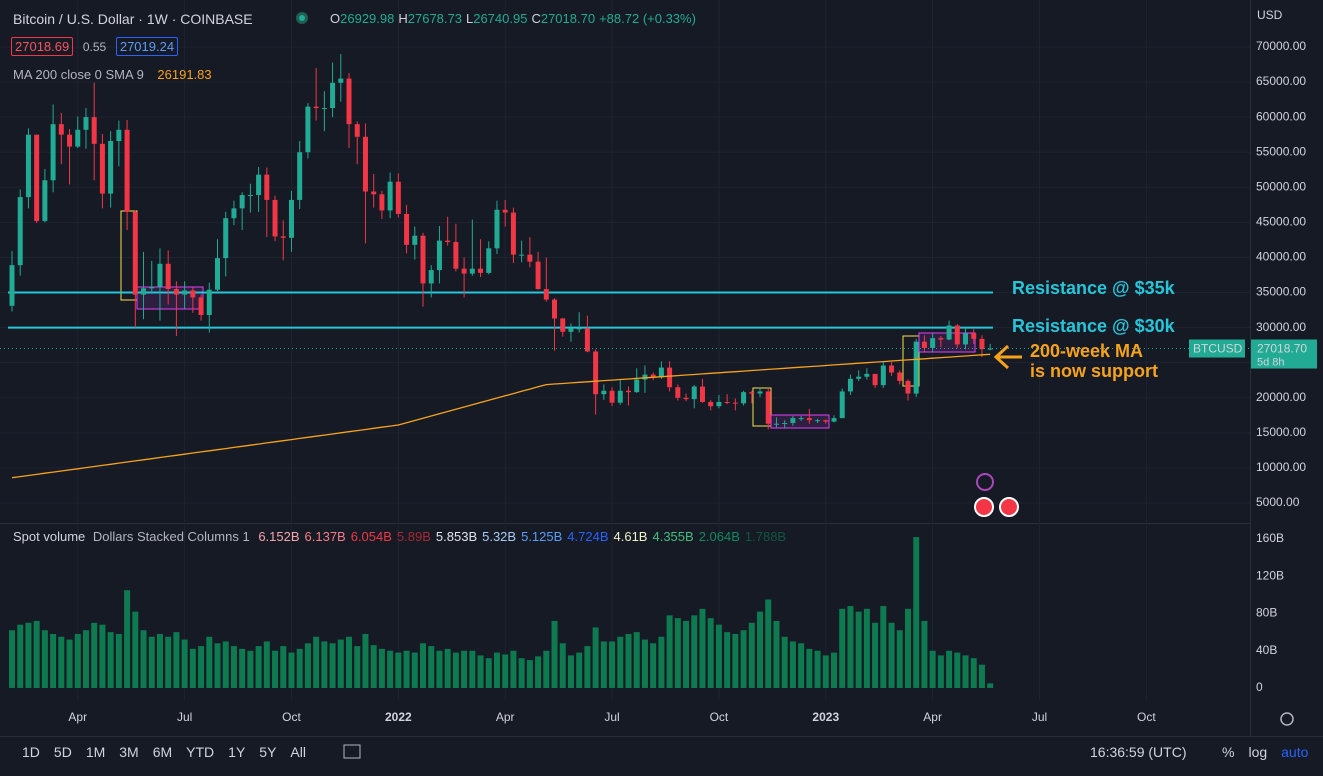 The height and width of the screenshot is (776, 1323). I want to click on y-tick-label: 160B, so click(1270, 538).